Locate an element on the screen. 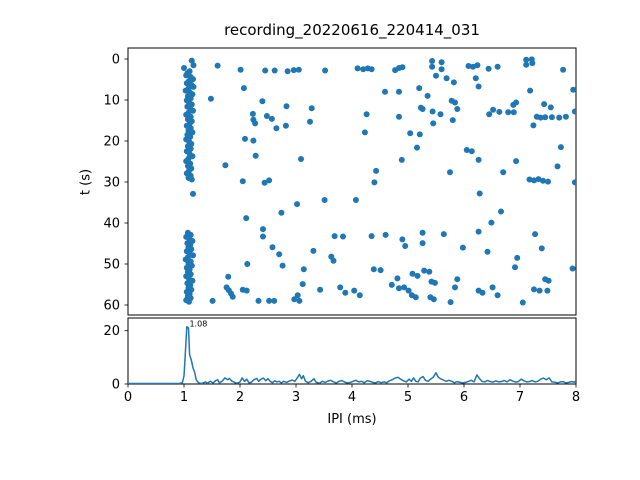 The height and width of the screenshot is (480, 640). svg-text: 60 is located at coordinates (111, 306).